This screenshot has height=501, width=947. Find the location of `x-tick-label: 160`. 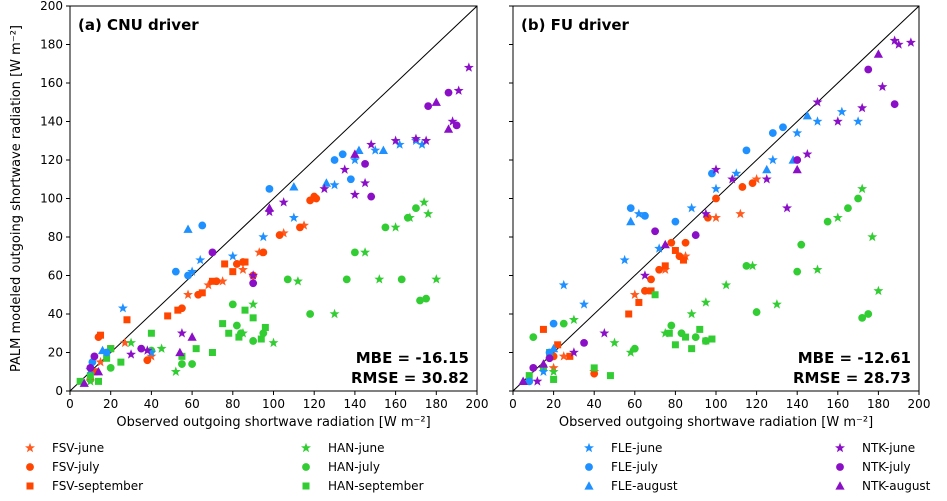

x-tick-label: 160 is located at coordinates (395, 404).